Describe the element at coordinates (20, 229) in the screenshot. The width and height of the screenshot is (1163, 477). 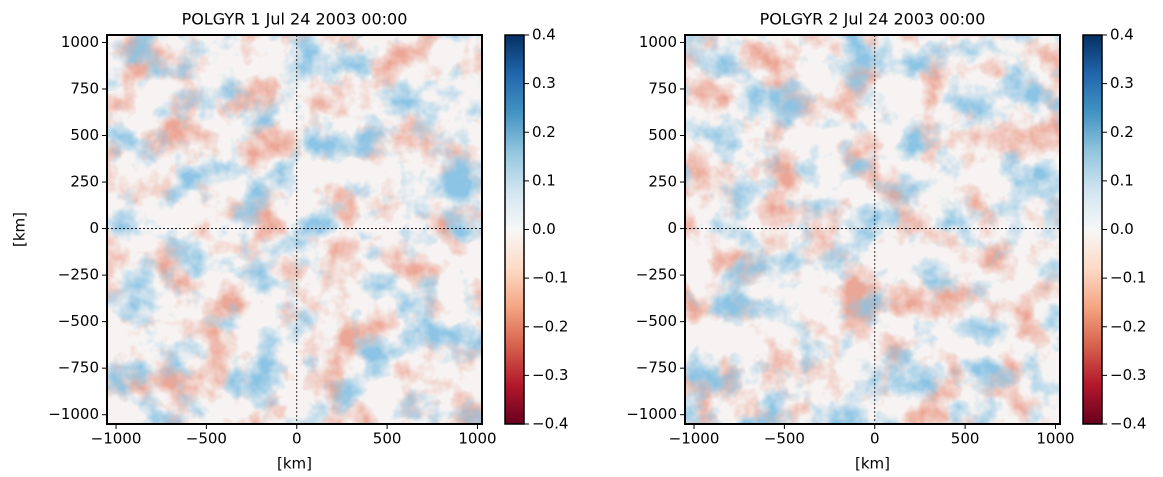
I see `y-axis-label: [km]` at that location.